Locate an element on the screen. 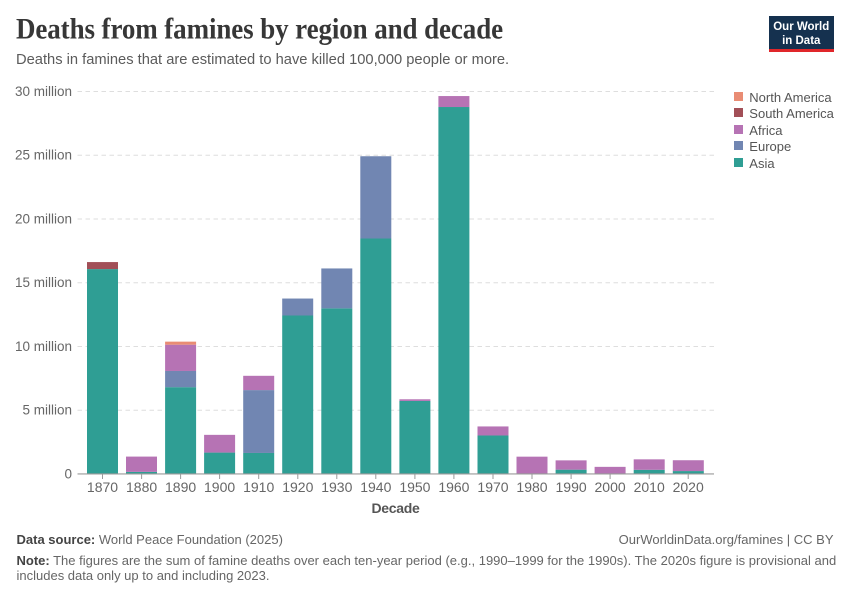 This screenshot has height=600, width=850. svg-text: Decade is located at coordinates (395, 508).